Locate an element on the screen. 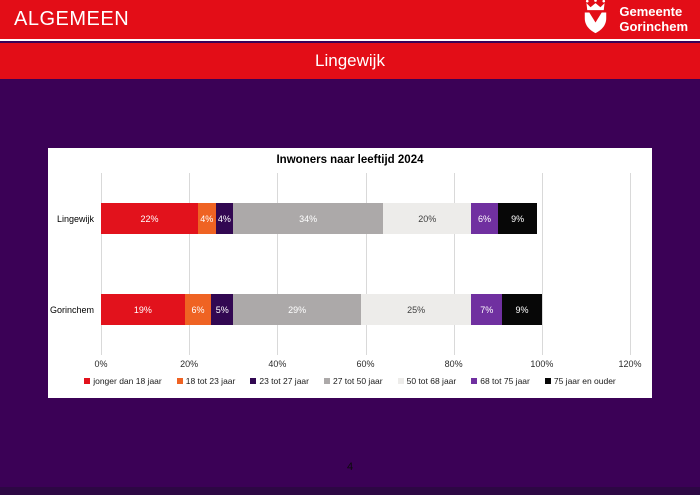  bar-value-label: 5% is located at coordinates (222, 309).